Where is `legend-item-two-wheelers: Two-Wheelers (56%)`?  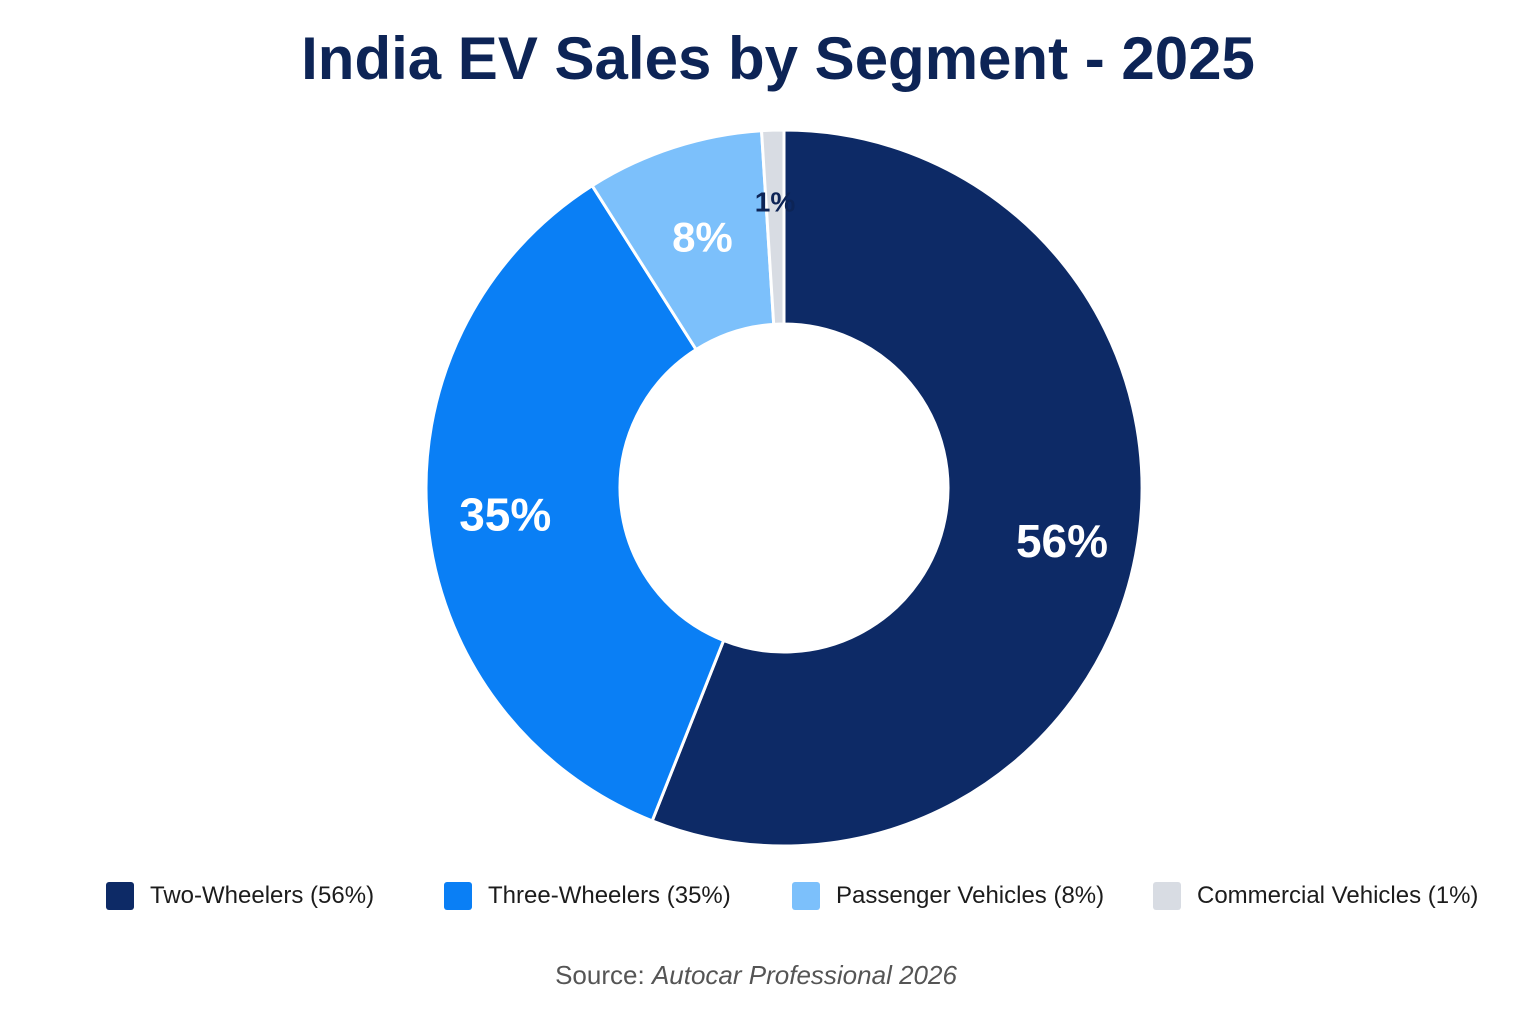 legend-item-two-wheelers: Two-Wheelers (56%) is located at coordinates (240, 896).